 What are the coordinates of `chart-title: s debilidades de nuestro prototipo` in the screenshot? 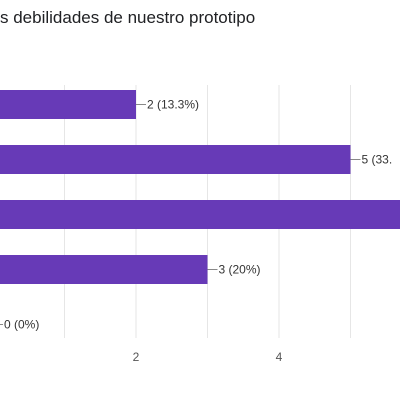 It's located at (128, 17).